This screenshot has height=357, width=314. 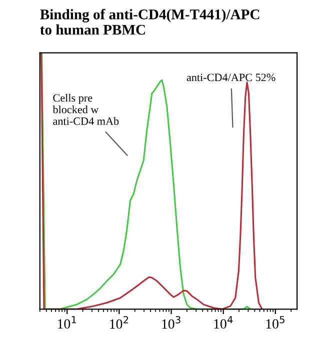 I want to click on x-tick-label: 10$^{5}$, so click(x=275, y=322).